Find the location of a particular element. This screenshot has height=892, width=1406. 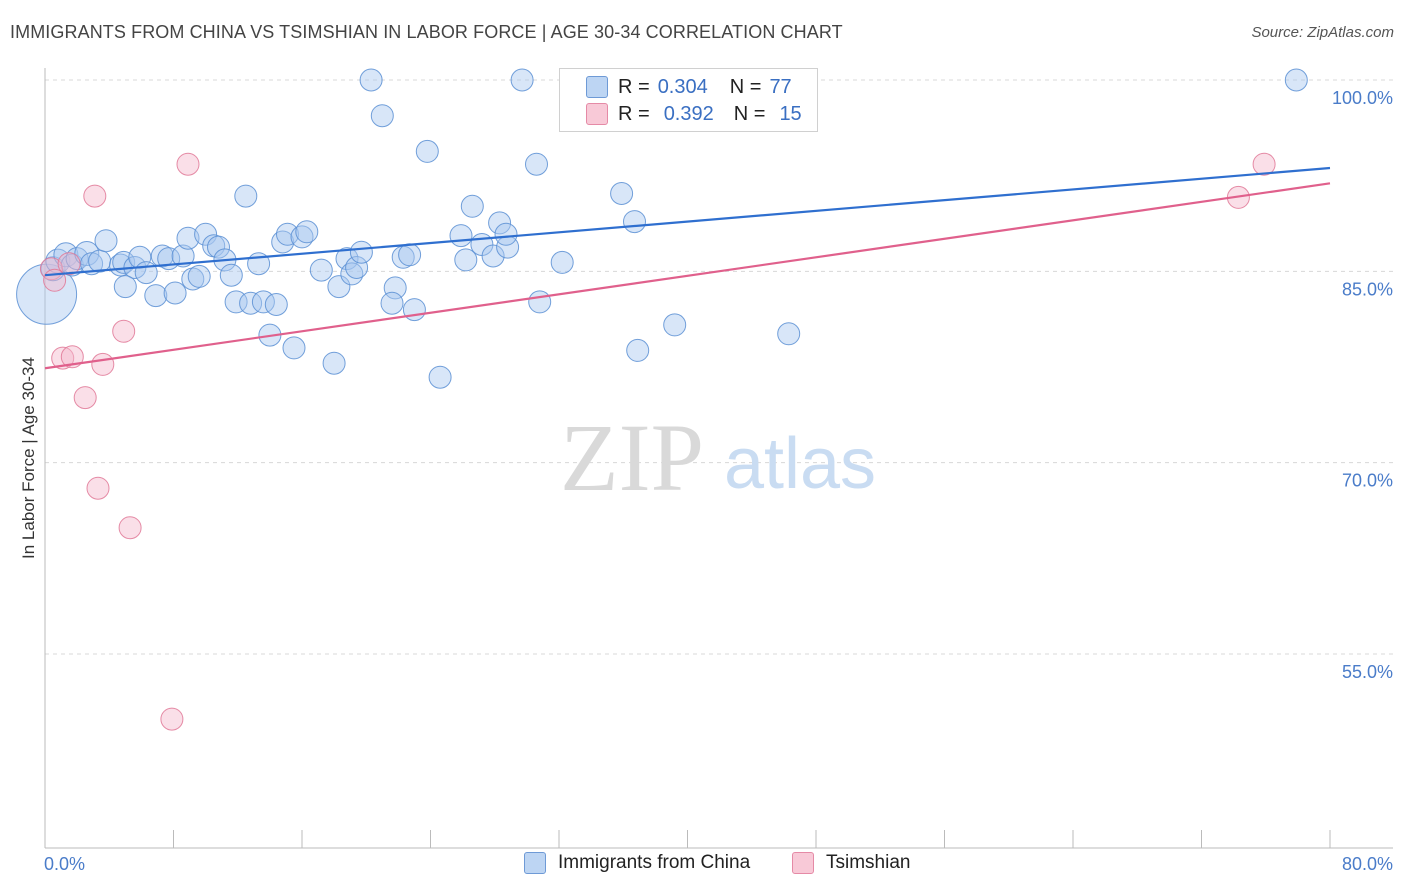

series-legend-china: Immigrants from China is located at coordinates (637, 863).